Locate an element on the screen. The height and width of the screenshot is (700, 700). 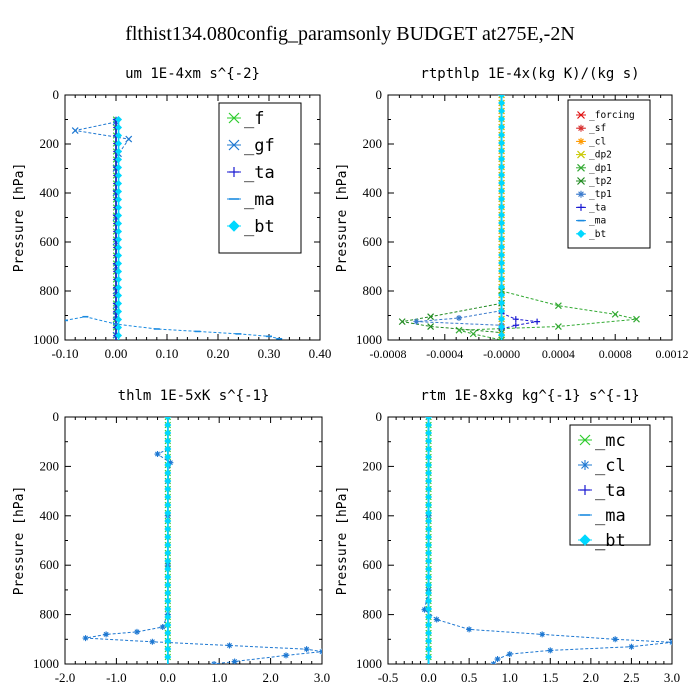
series-tp1 is located at coordinates (459, 318).